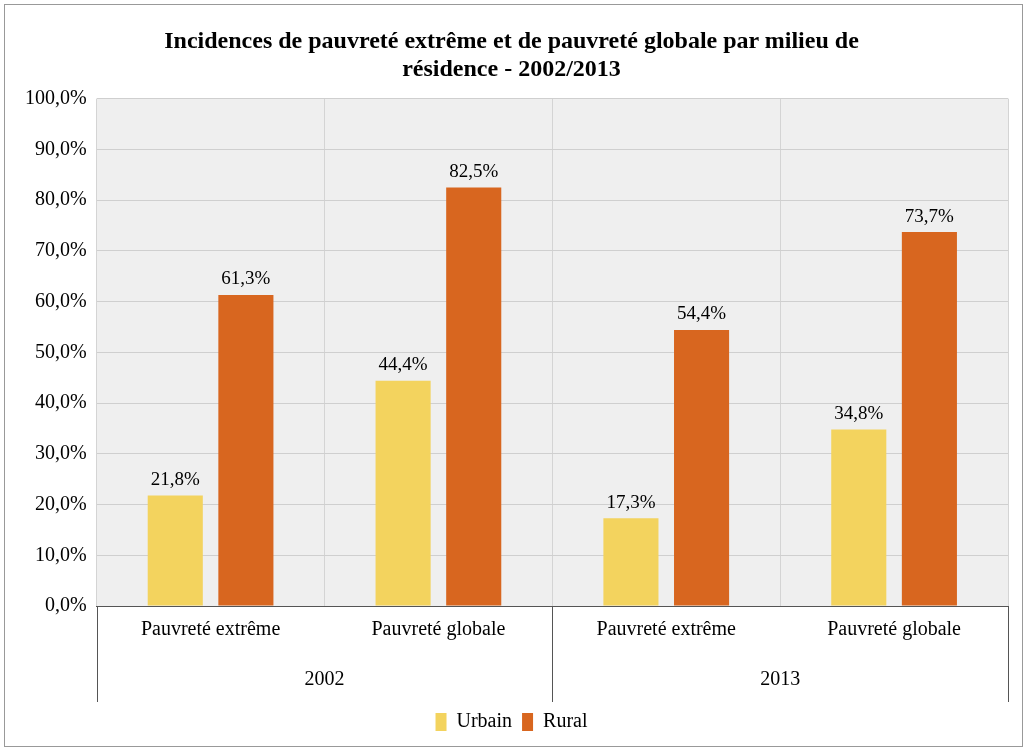  Describe the element at coordinates (702, 313) in the screenshot. I see `data-label: 54,4%` at that location.